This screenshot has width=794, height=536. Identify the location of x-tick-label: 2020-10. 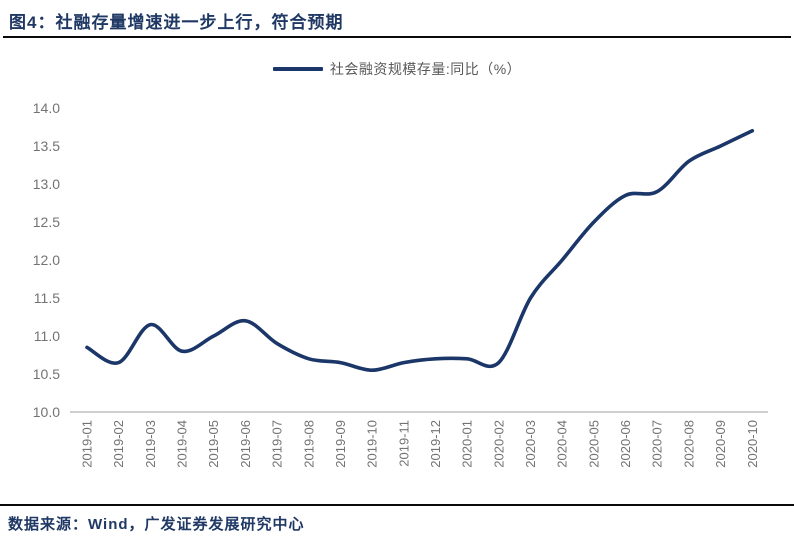
(752, 444).